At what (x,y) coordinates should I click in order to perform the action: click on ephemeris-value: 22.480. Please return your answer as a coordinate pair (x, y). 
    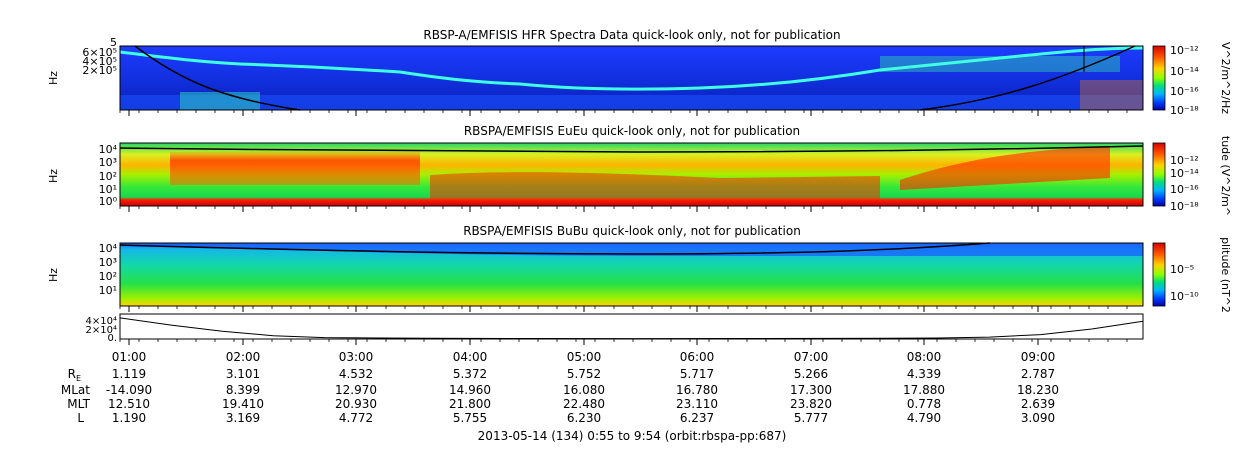
    Looking at the image, I should click on (584, 404).